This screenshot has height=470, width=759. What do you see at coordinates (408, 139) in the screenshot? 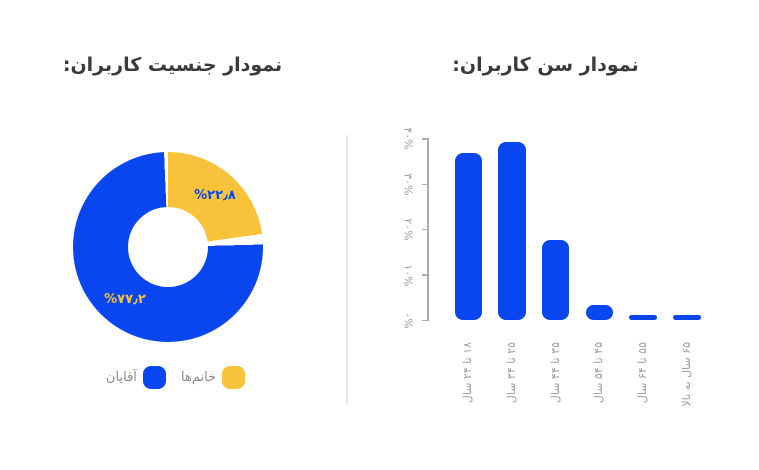
I see `y-axis-tick-label: ۴۰%` at bounding box center [408, 139].